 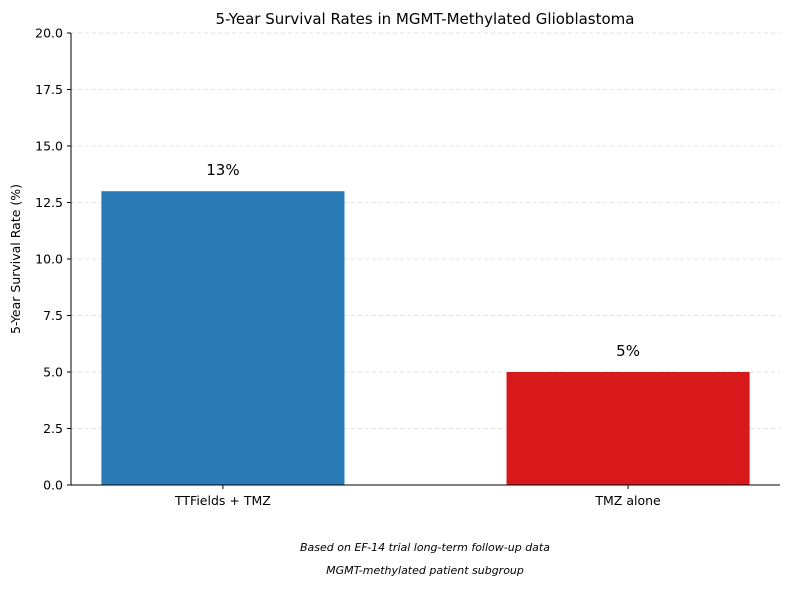 What do you see at coordinates (15, 259) in the screenshot?
I see `y-axis-label: 5-Year Survival Rate (%)` at bounding box center [15, 259].